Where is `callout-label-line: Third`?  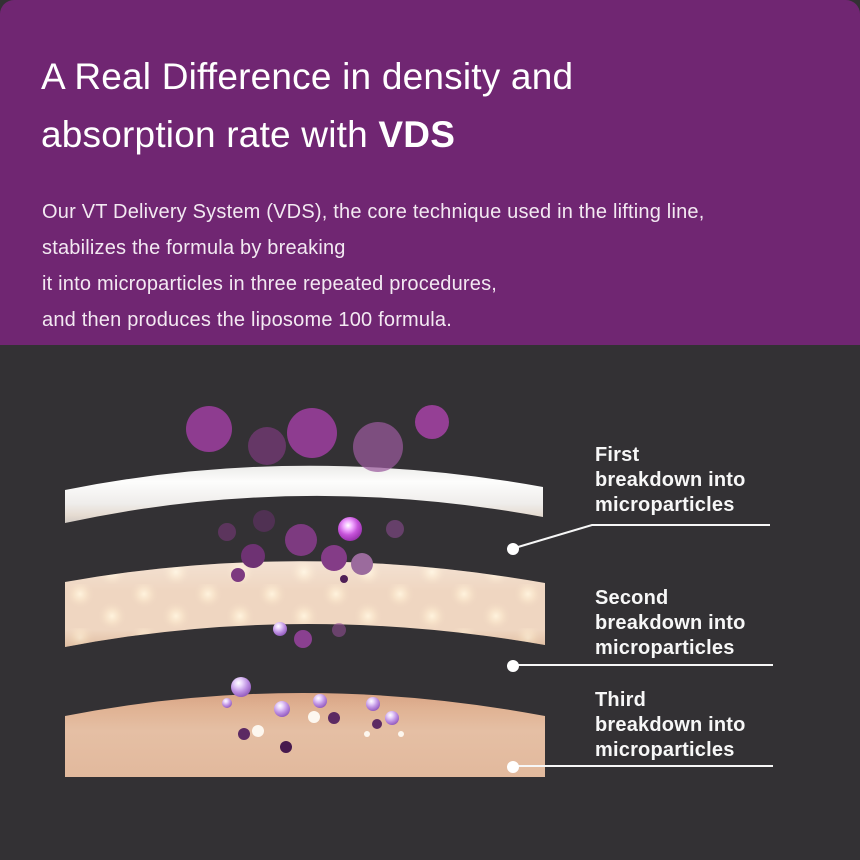 callout-label-line: Third is located at coordinates (620, 700).